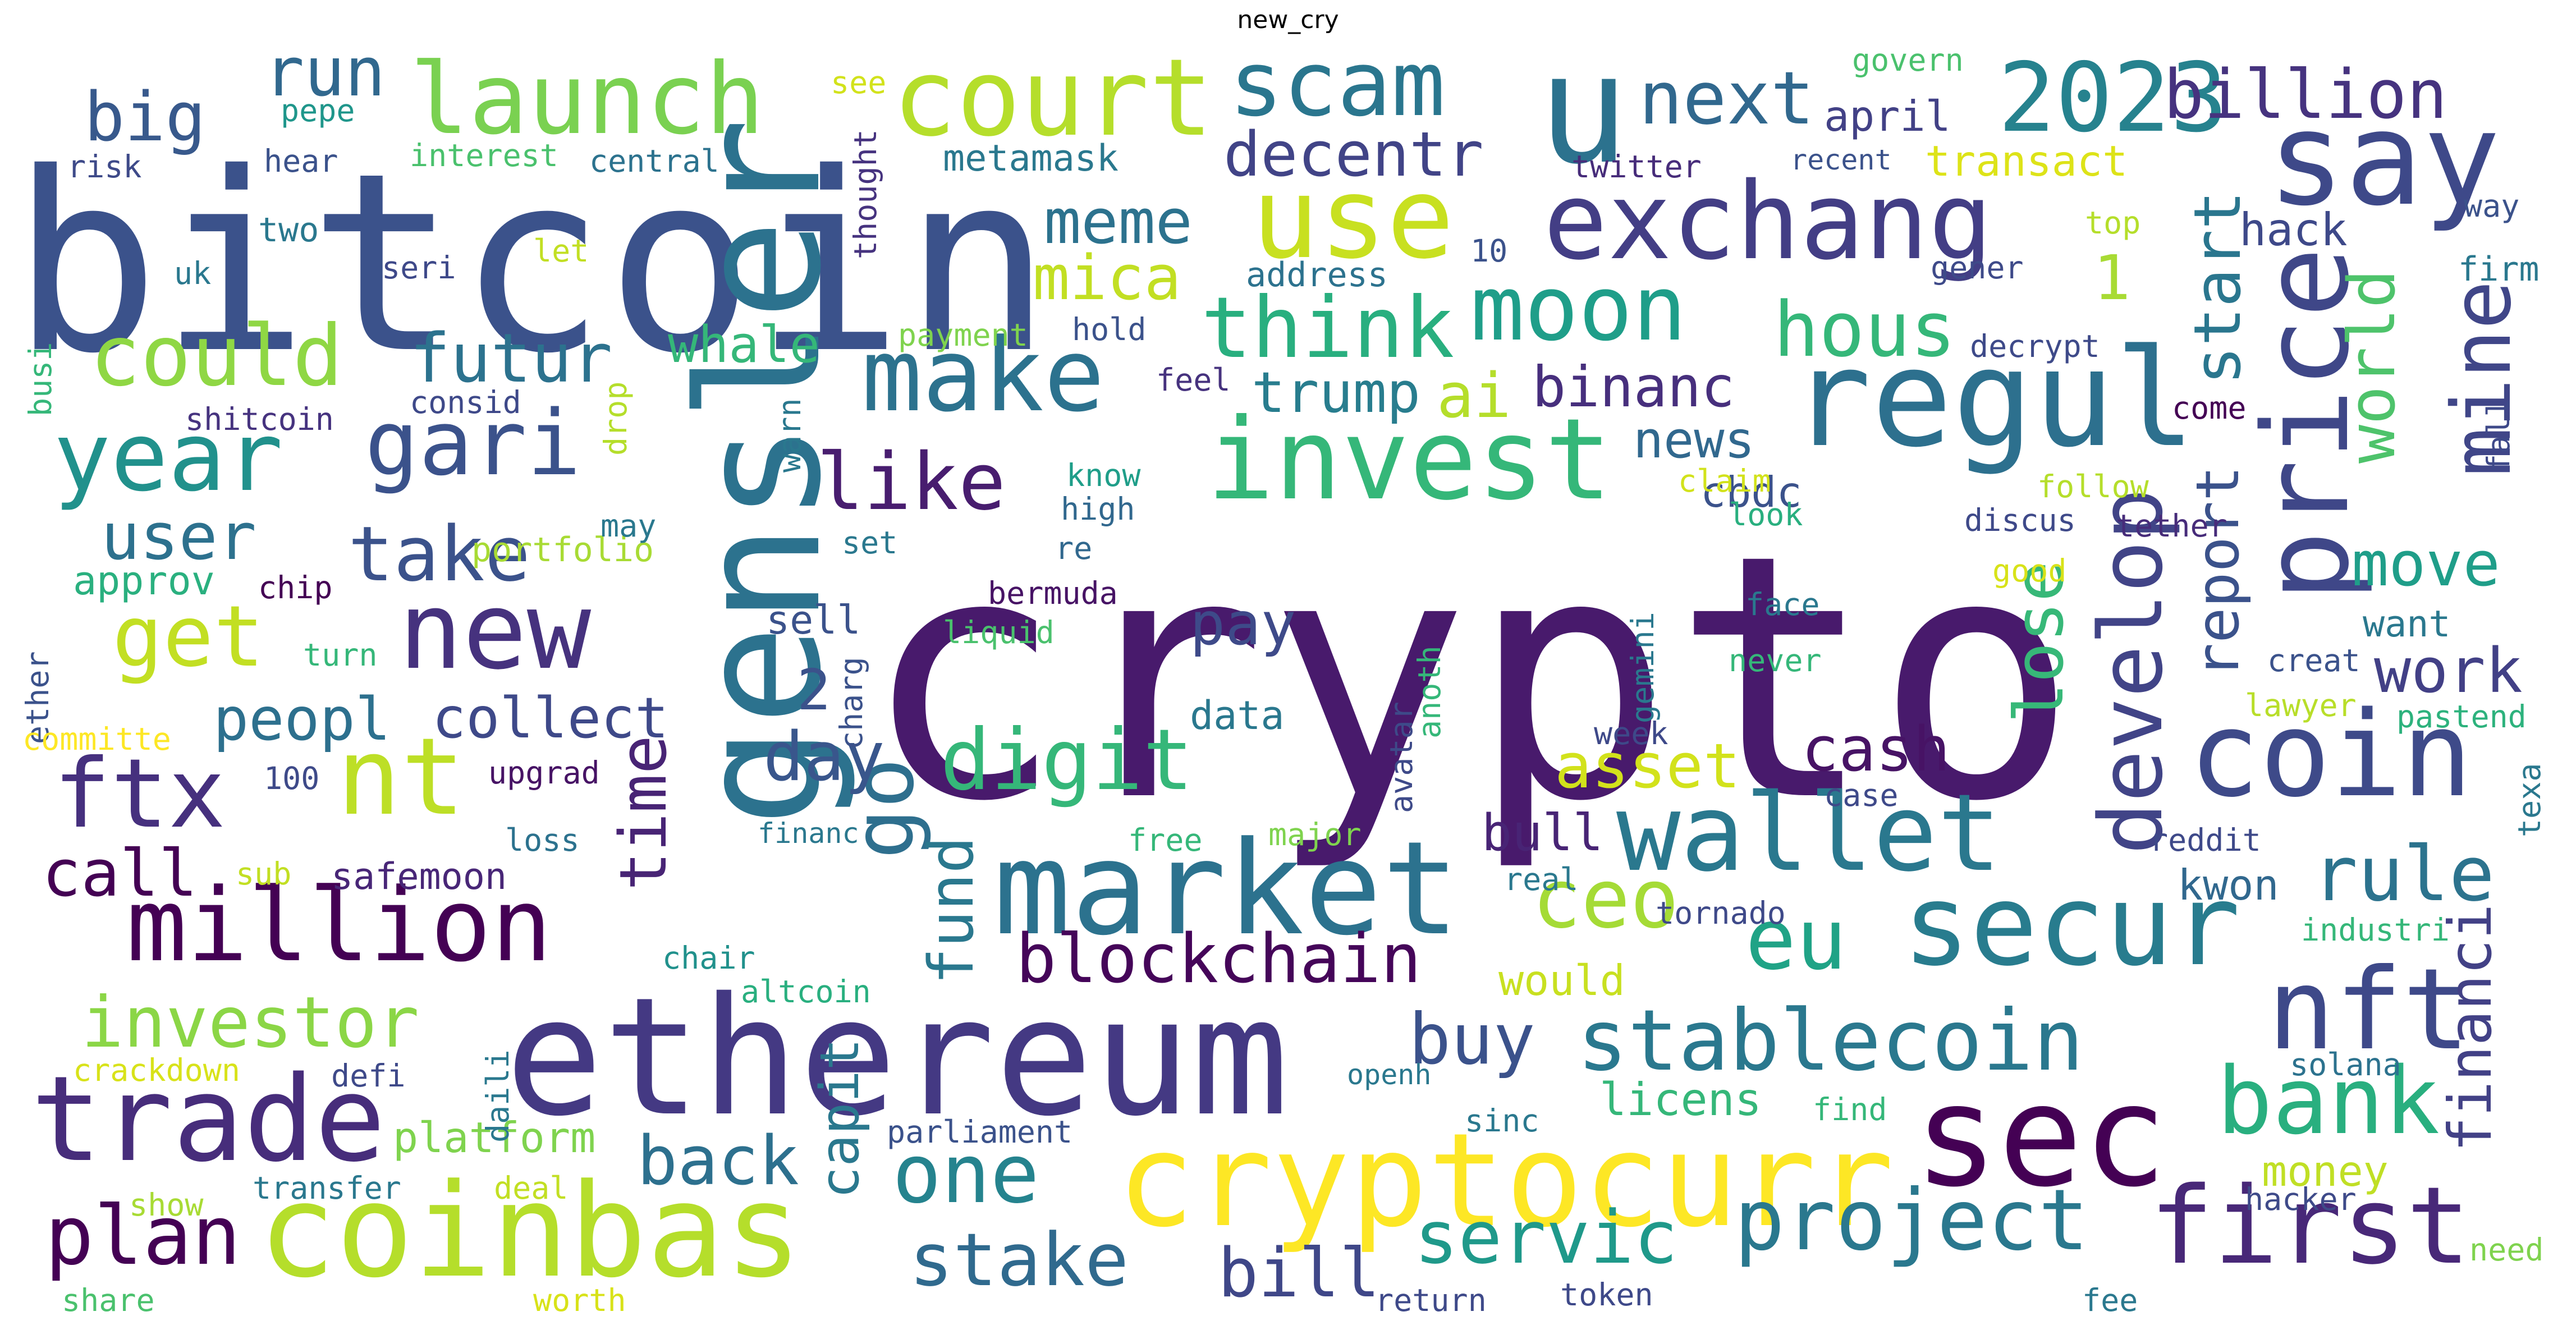 This screenshot has height=1339, width=2576. I want to click on word-two: two, so click(288, 230).